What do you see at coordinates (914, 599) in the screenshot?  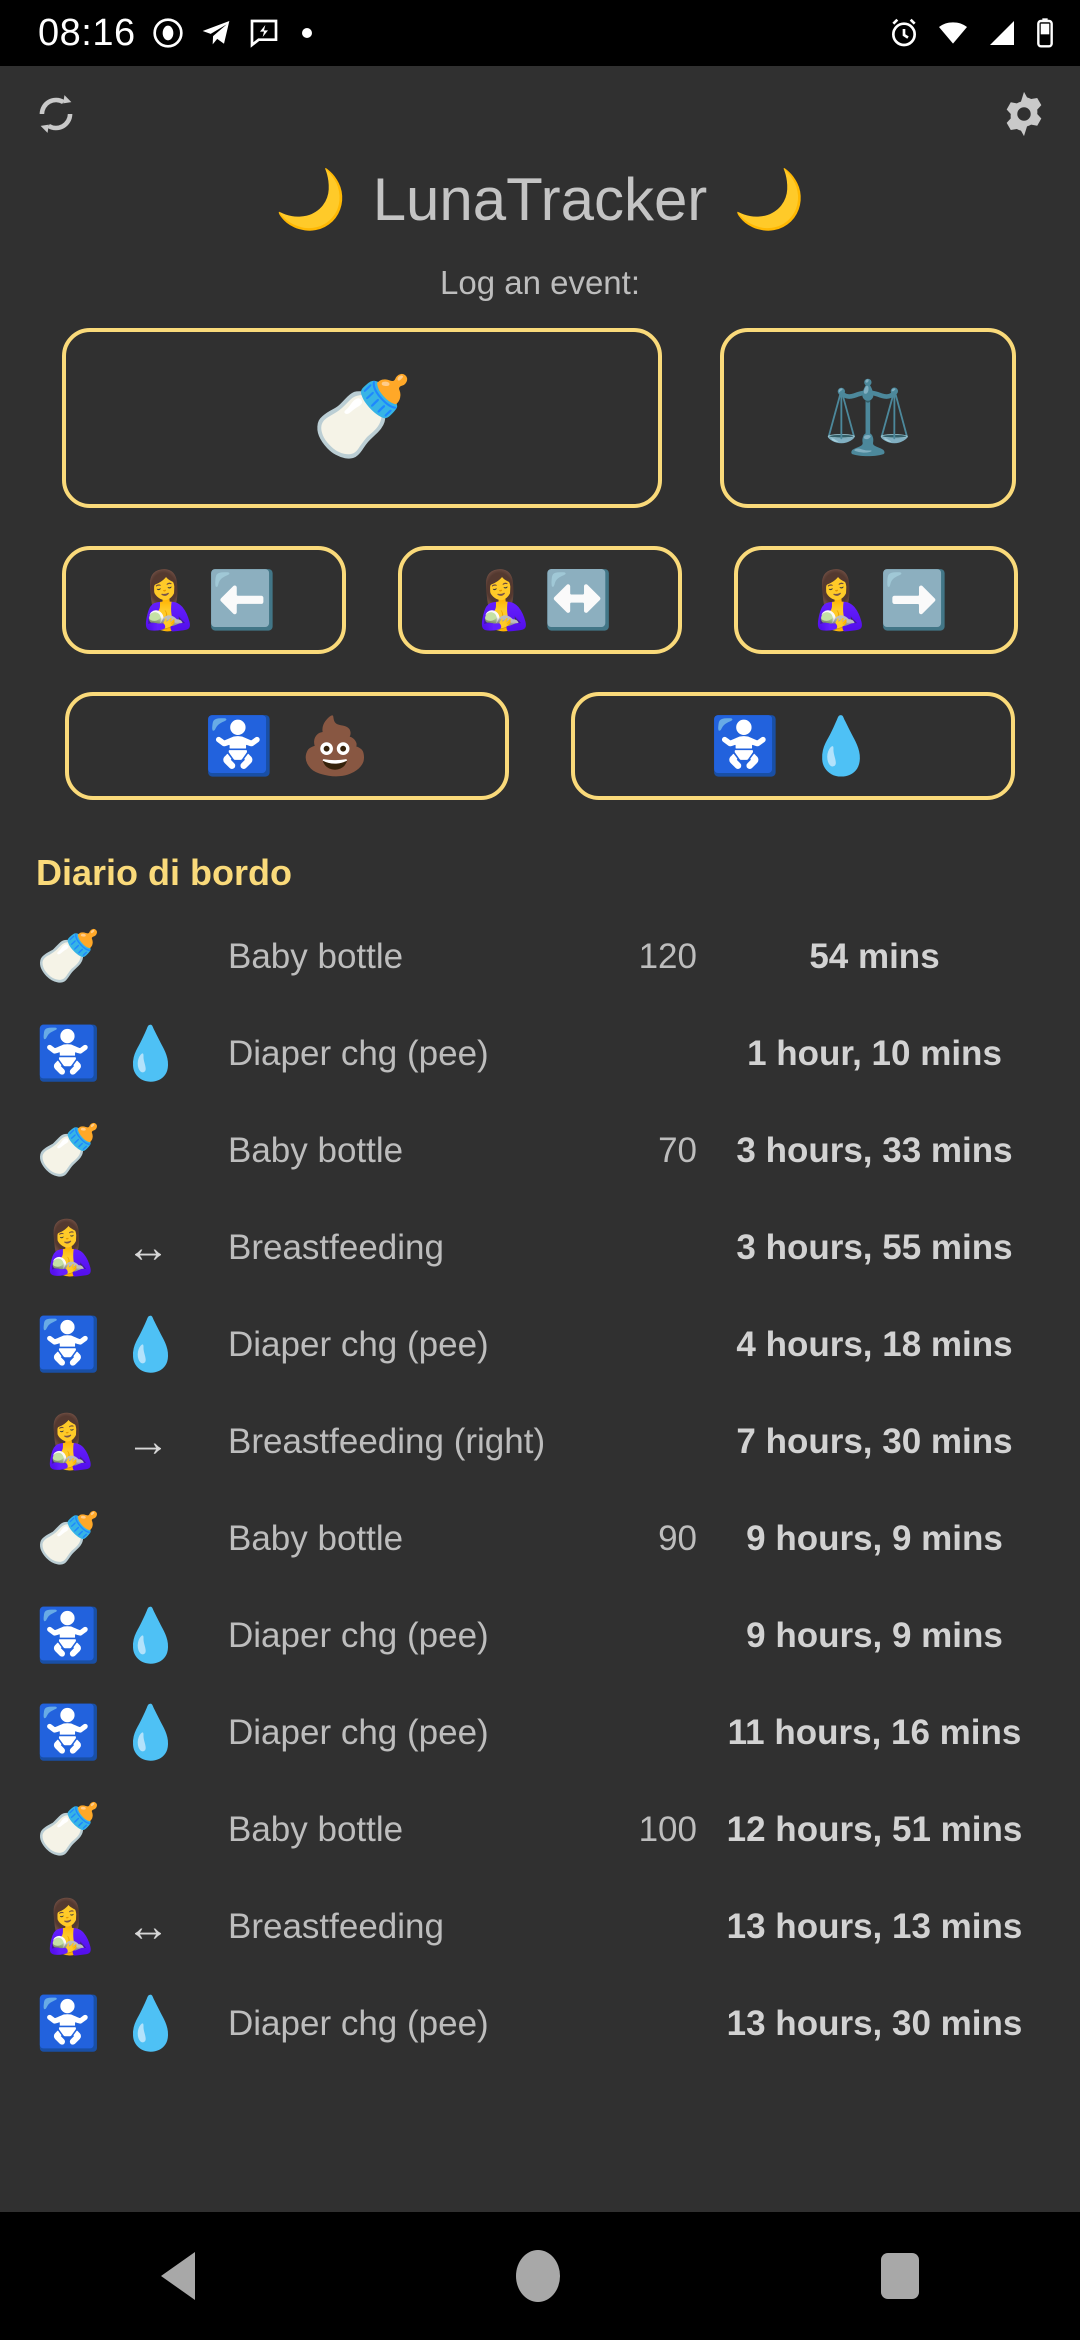 I see `arrow-right-icon: ➡️` at bounding box center [914, 599].